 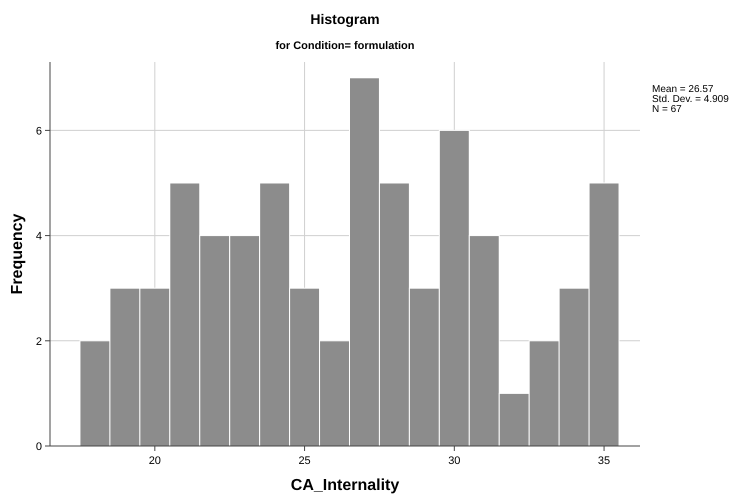 What do you see at coordinates (667, 109) in the screenshot?
I see `text: N = 67` at bounding box center [667, 109].